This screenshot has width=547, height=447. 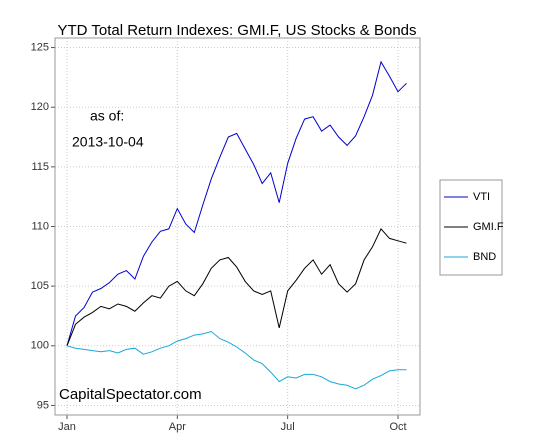 What do you see at coordinates (484, 257) in the screenshot?
I see `legend-label: BND` at bounding box center [484, 257].